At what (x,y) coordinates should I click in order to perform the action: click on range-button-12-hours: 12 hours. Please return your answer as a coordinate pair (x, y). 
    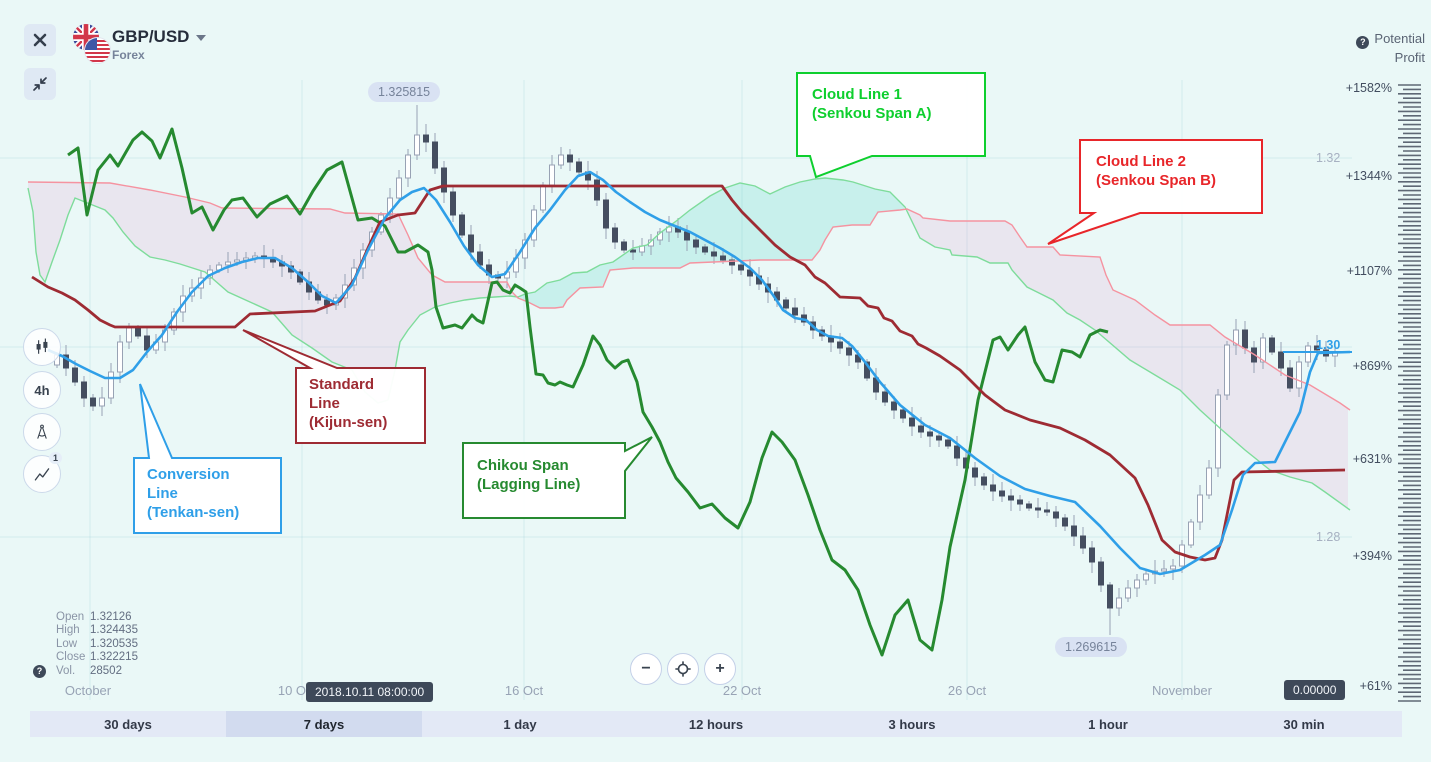
    Looking at the image, I should click on (716, 724).